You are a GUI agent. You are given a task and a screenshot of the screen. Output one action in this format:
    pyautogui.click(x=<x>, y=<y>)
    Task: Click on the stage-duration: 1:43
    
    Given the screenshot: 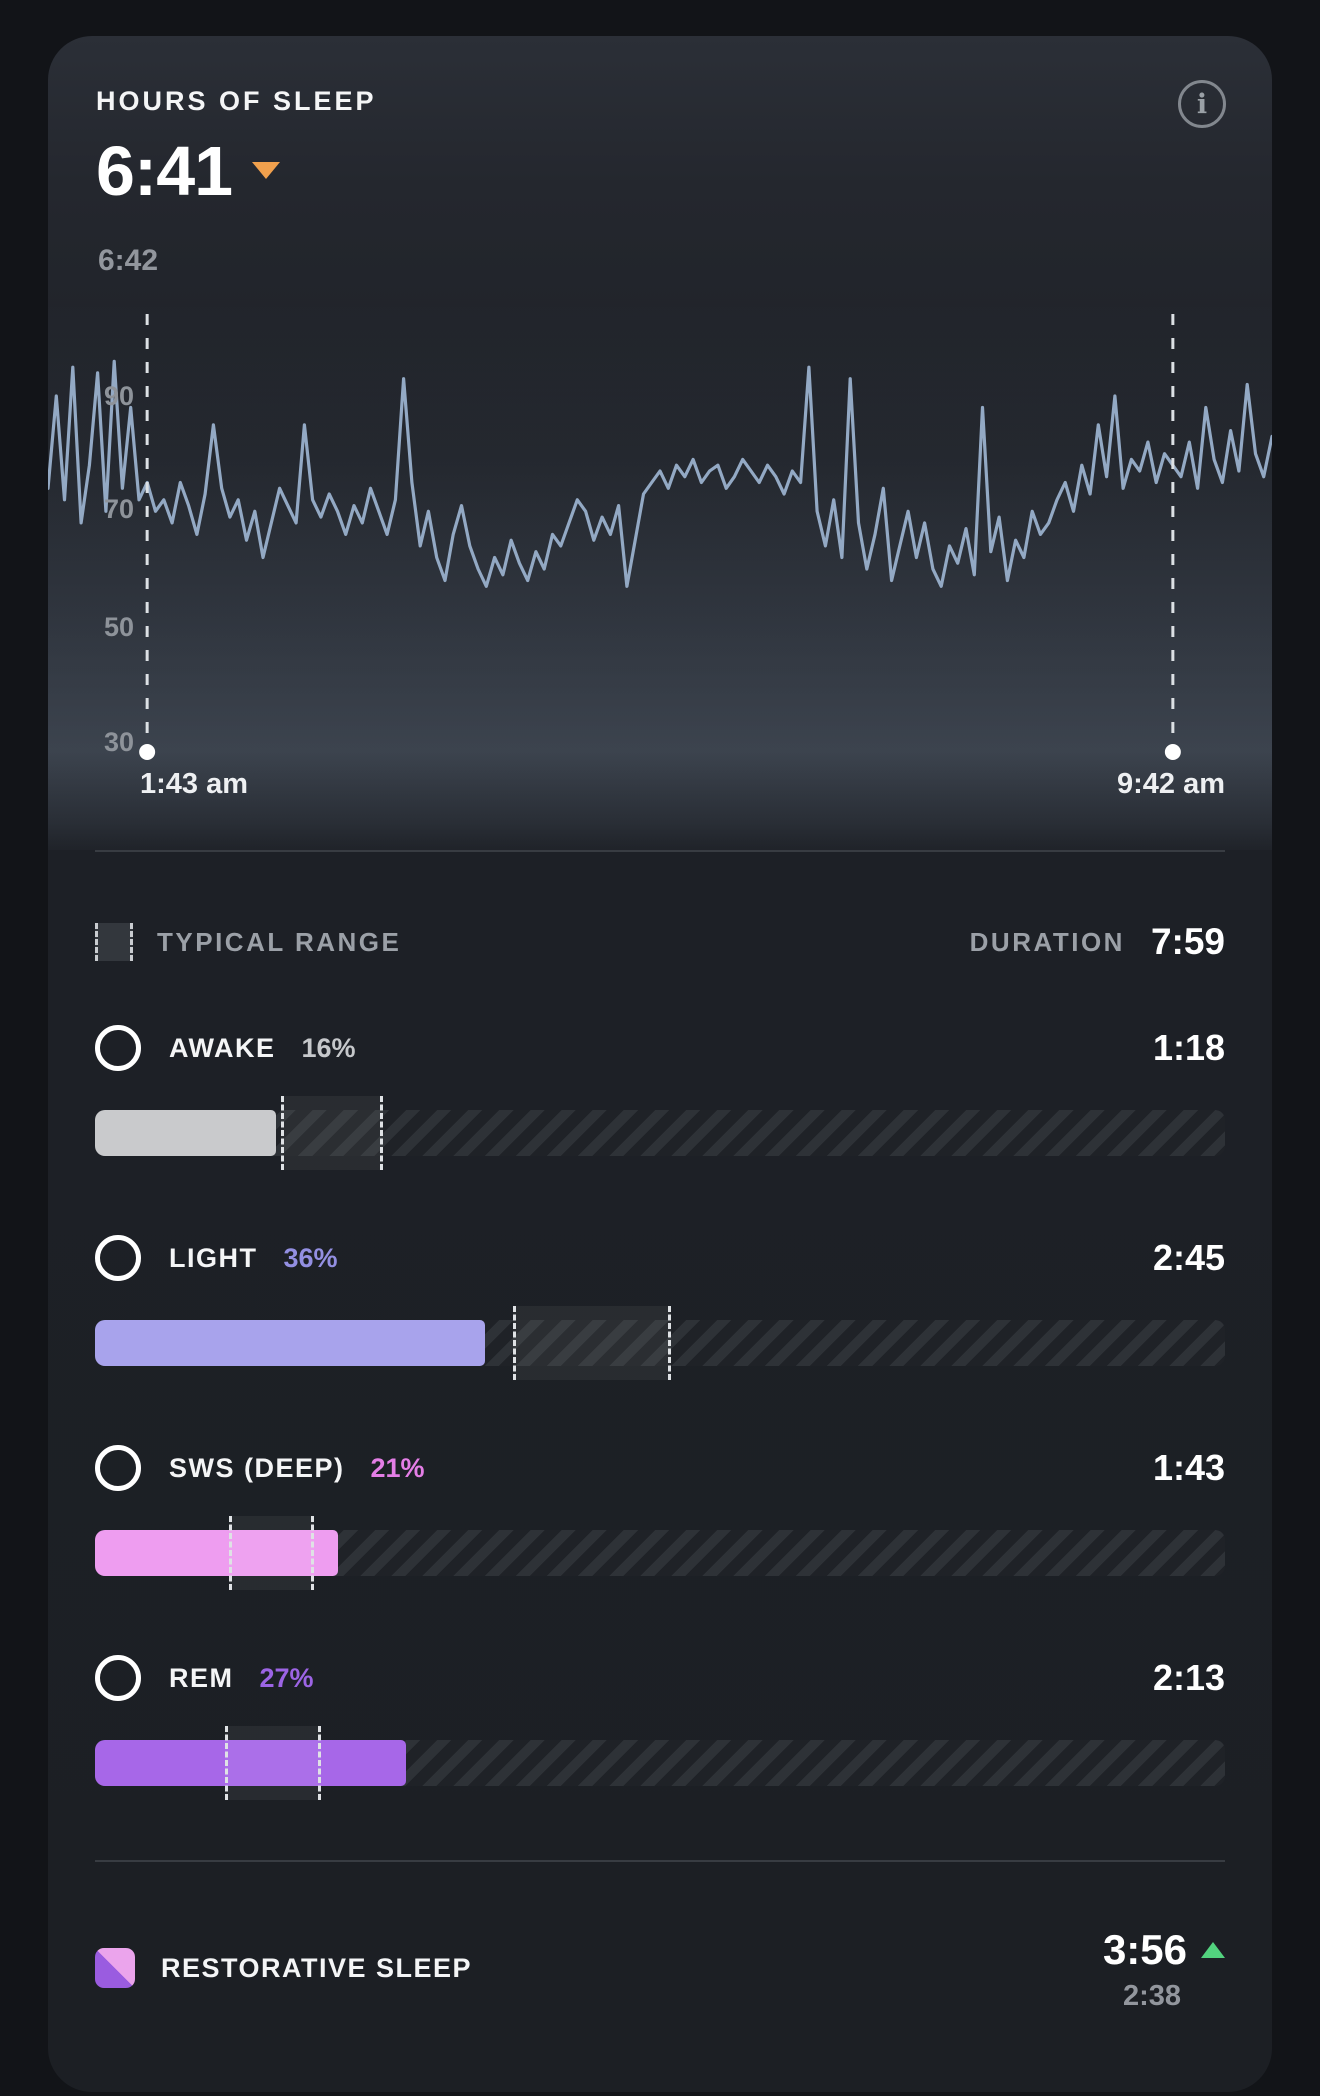 What is the action you would take?
    pyautogui.click(x=1188, y=1467)
    